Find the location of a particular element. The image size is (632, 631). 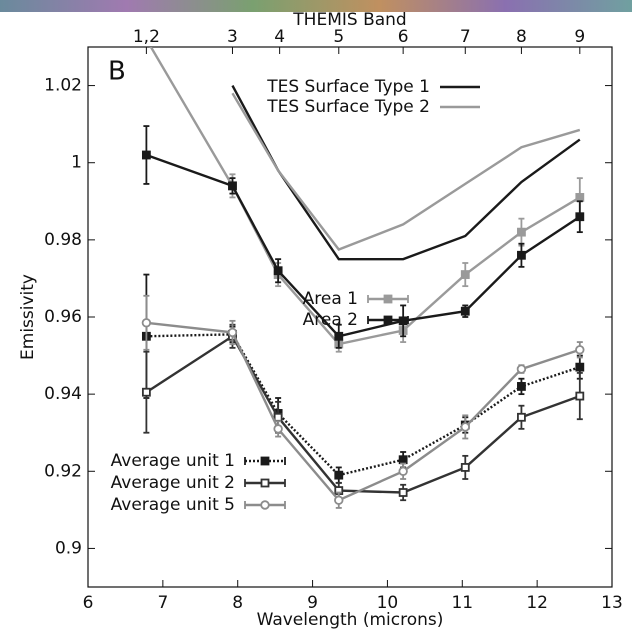

y-tick-label: 0.92 is located at coordinates (63, 471).